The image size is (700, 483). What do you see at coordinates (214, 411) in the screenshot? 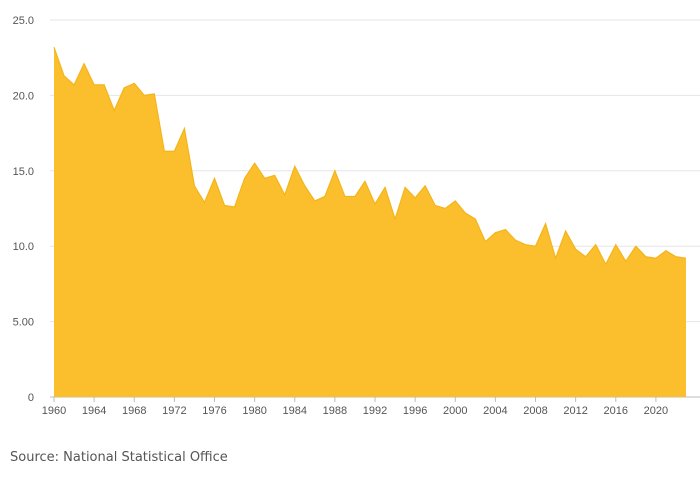
I see `x-tick-label: 1976` at bounding box center [214, 411].